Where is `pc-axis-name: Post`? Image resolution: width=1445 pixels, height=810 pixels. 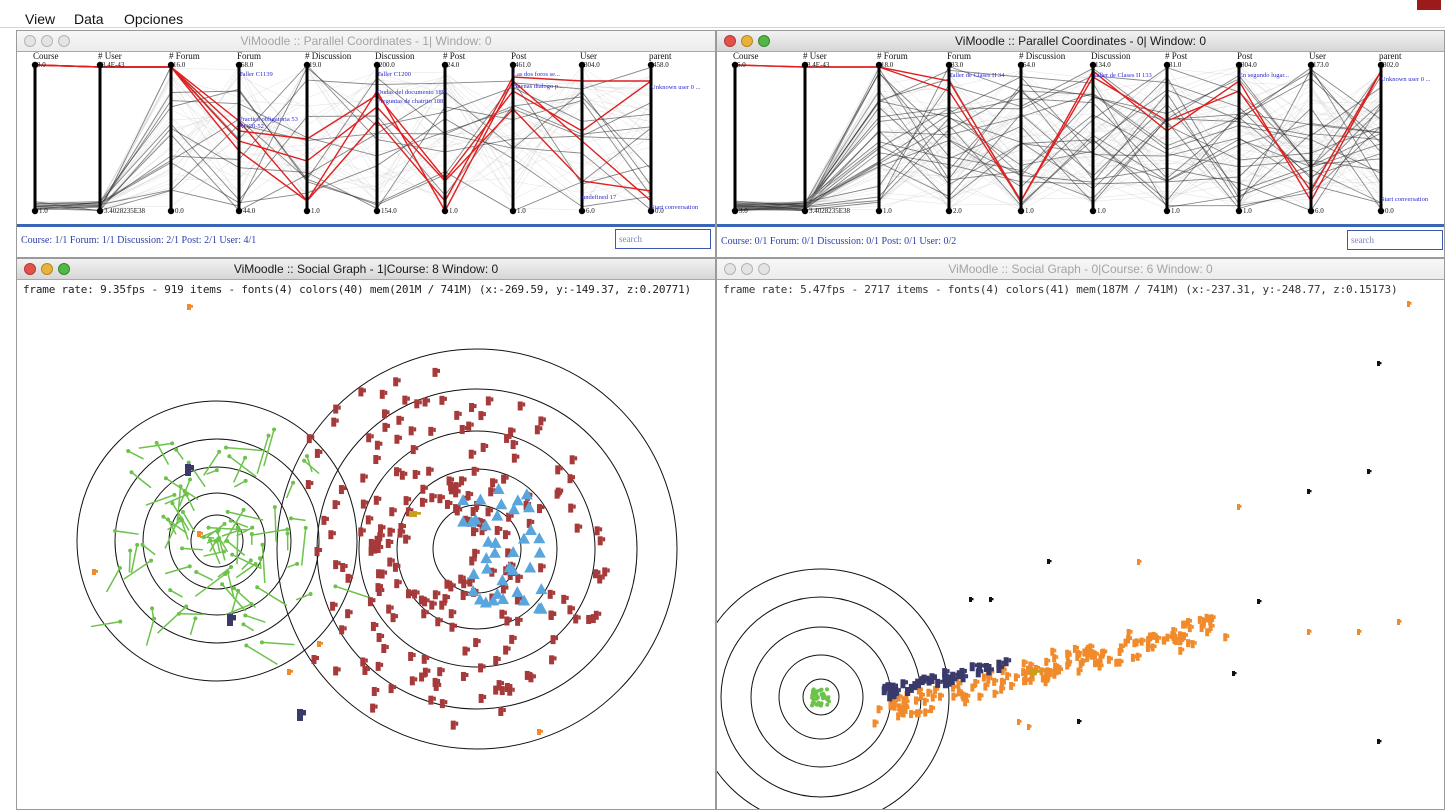 pc-axis-name: Post is located at coordinates (519, 56).